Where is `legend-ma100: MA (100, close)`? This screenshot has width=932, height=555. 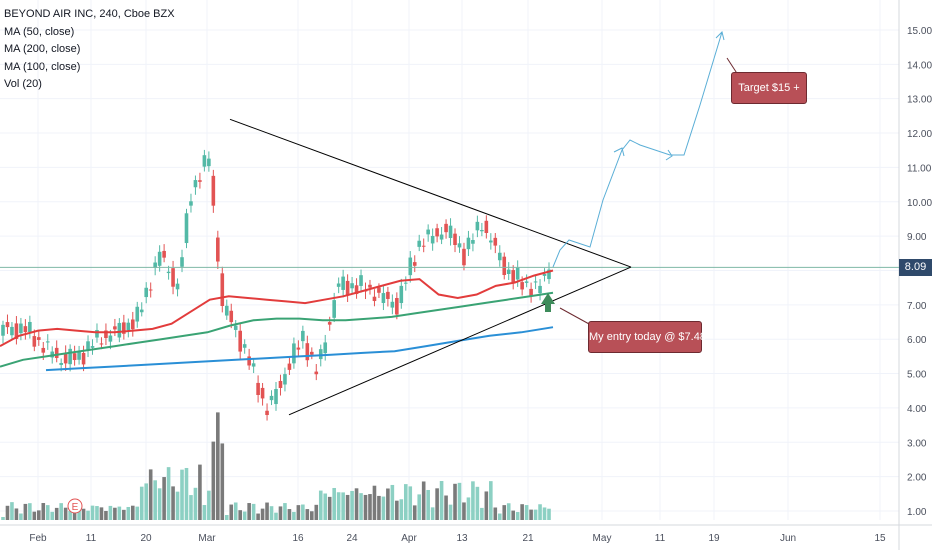
legend-ma100: MA (100, close) is located at coordinates (42, 66).